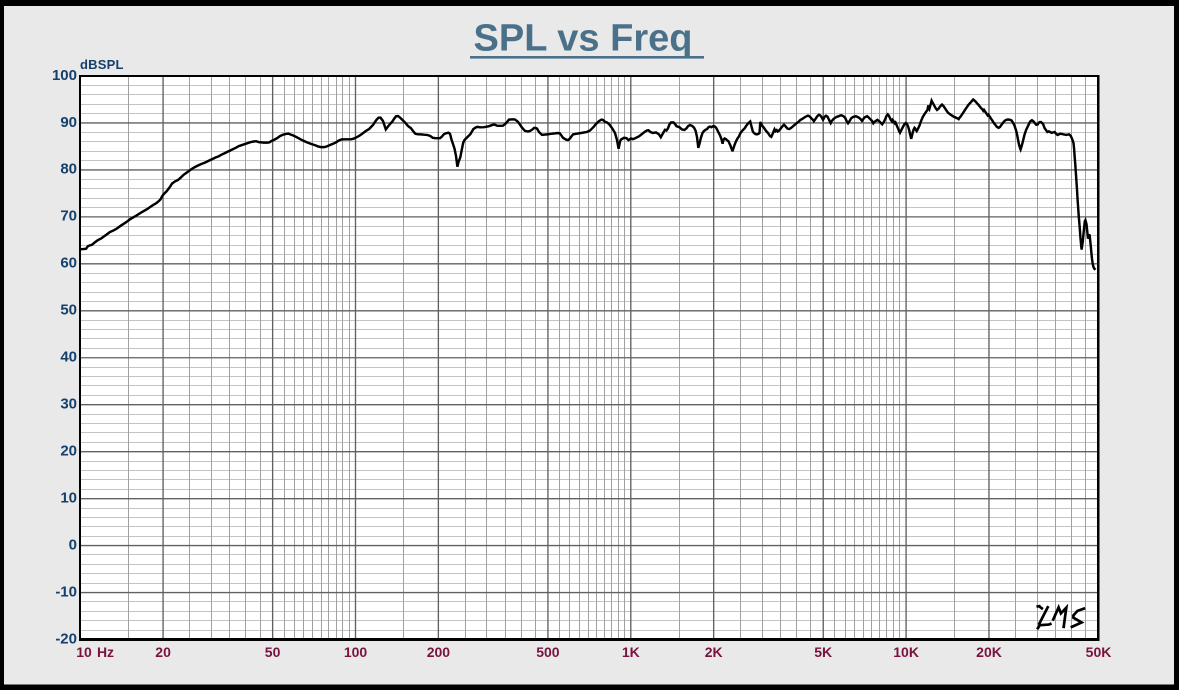 Image resolution: width=1179 pixels, height=690 pixels. Describe the element at coordinates (631, 652) in the screenshot. I see `svg-text: 1K` at that location.